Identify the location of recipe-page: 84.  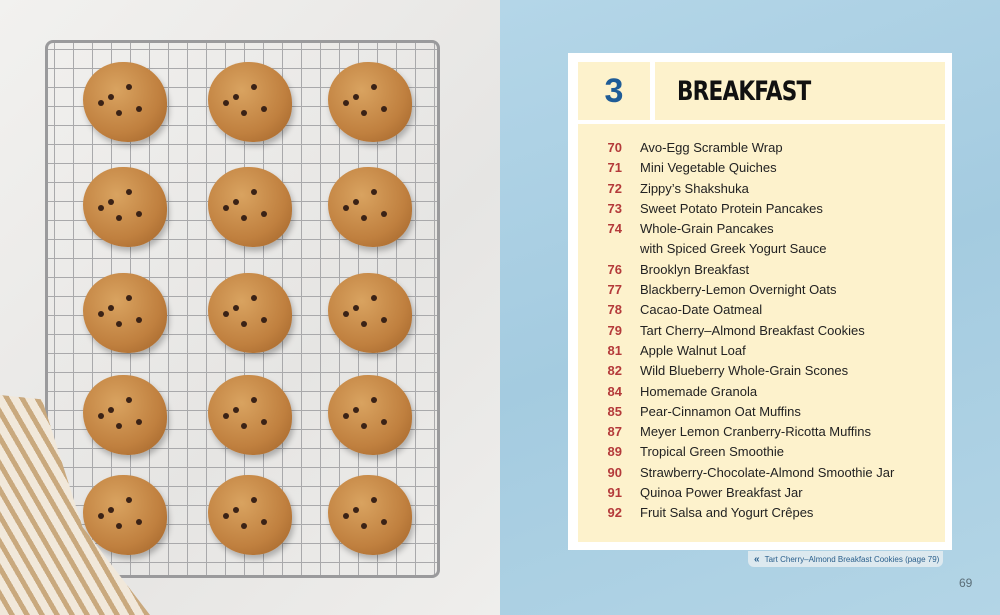
(614, 391).